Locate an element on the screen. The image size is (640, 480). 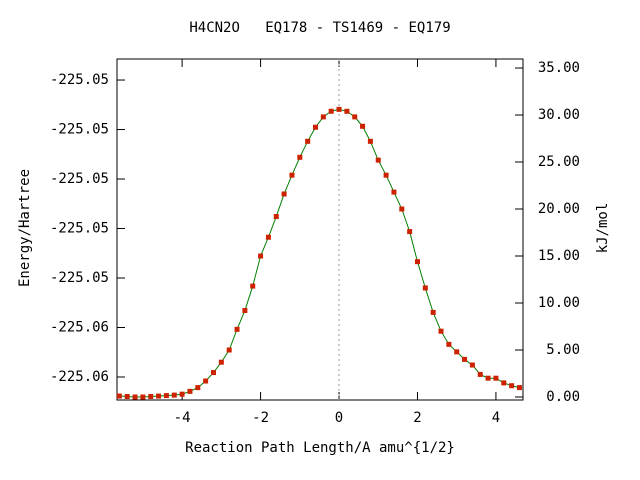
y2-axis-label: kJ/mol is located at coordinates (603, 228).